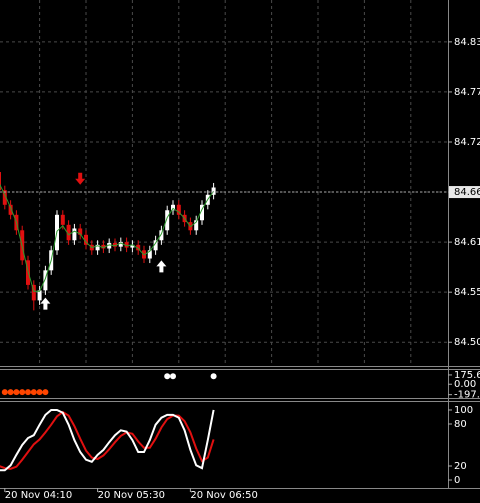 The height and width of the screenshot is (503, 480). Describe the element at coordinates (465, 384) in the screenshot. I see `y-tick-label: 0.00` at that location.